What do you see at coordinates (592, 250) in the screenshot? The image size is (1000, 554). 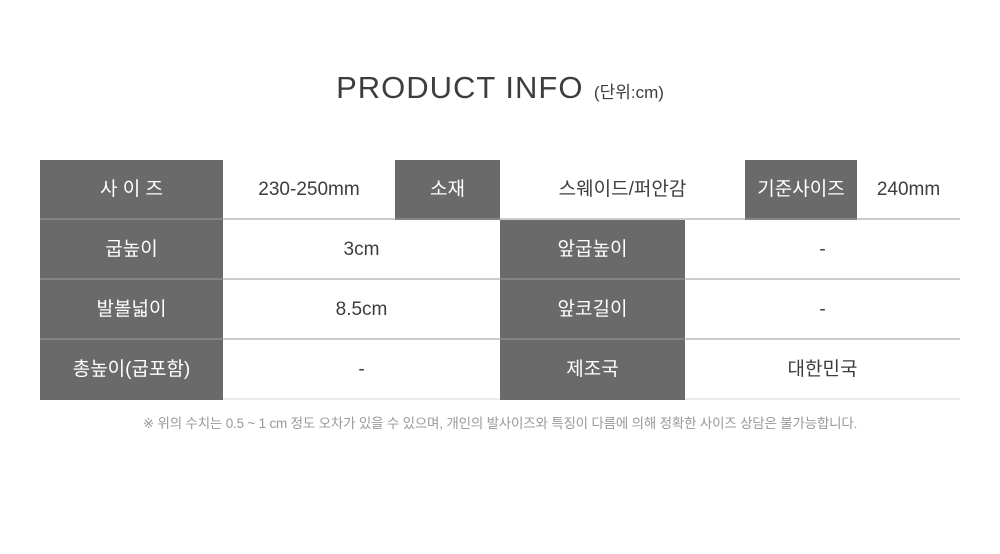 I see `spec-label-front-heel-height: 앞굽높이` at bounding box center [592, 250].